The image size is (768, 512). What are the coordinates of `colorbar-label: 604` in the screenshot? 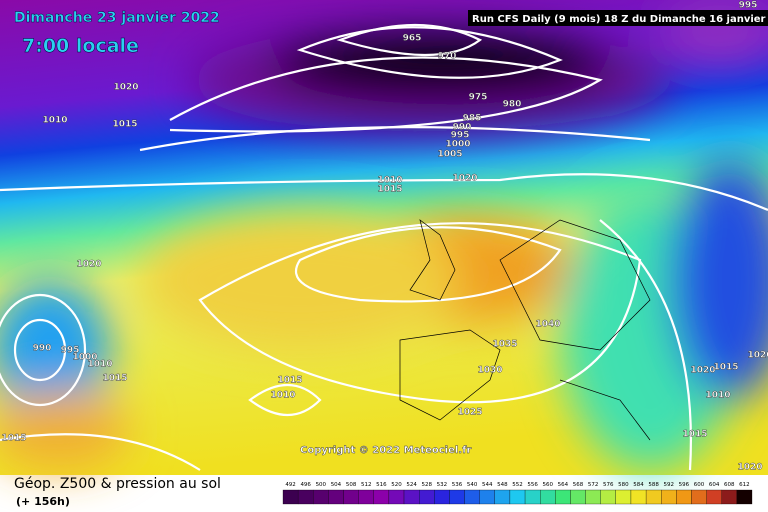 It's located at (714, 485).